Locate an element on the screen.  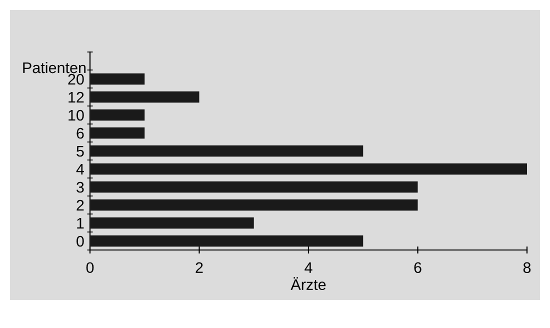
y-tick-label: 5 is located at coordinates (80, 151).